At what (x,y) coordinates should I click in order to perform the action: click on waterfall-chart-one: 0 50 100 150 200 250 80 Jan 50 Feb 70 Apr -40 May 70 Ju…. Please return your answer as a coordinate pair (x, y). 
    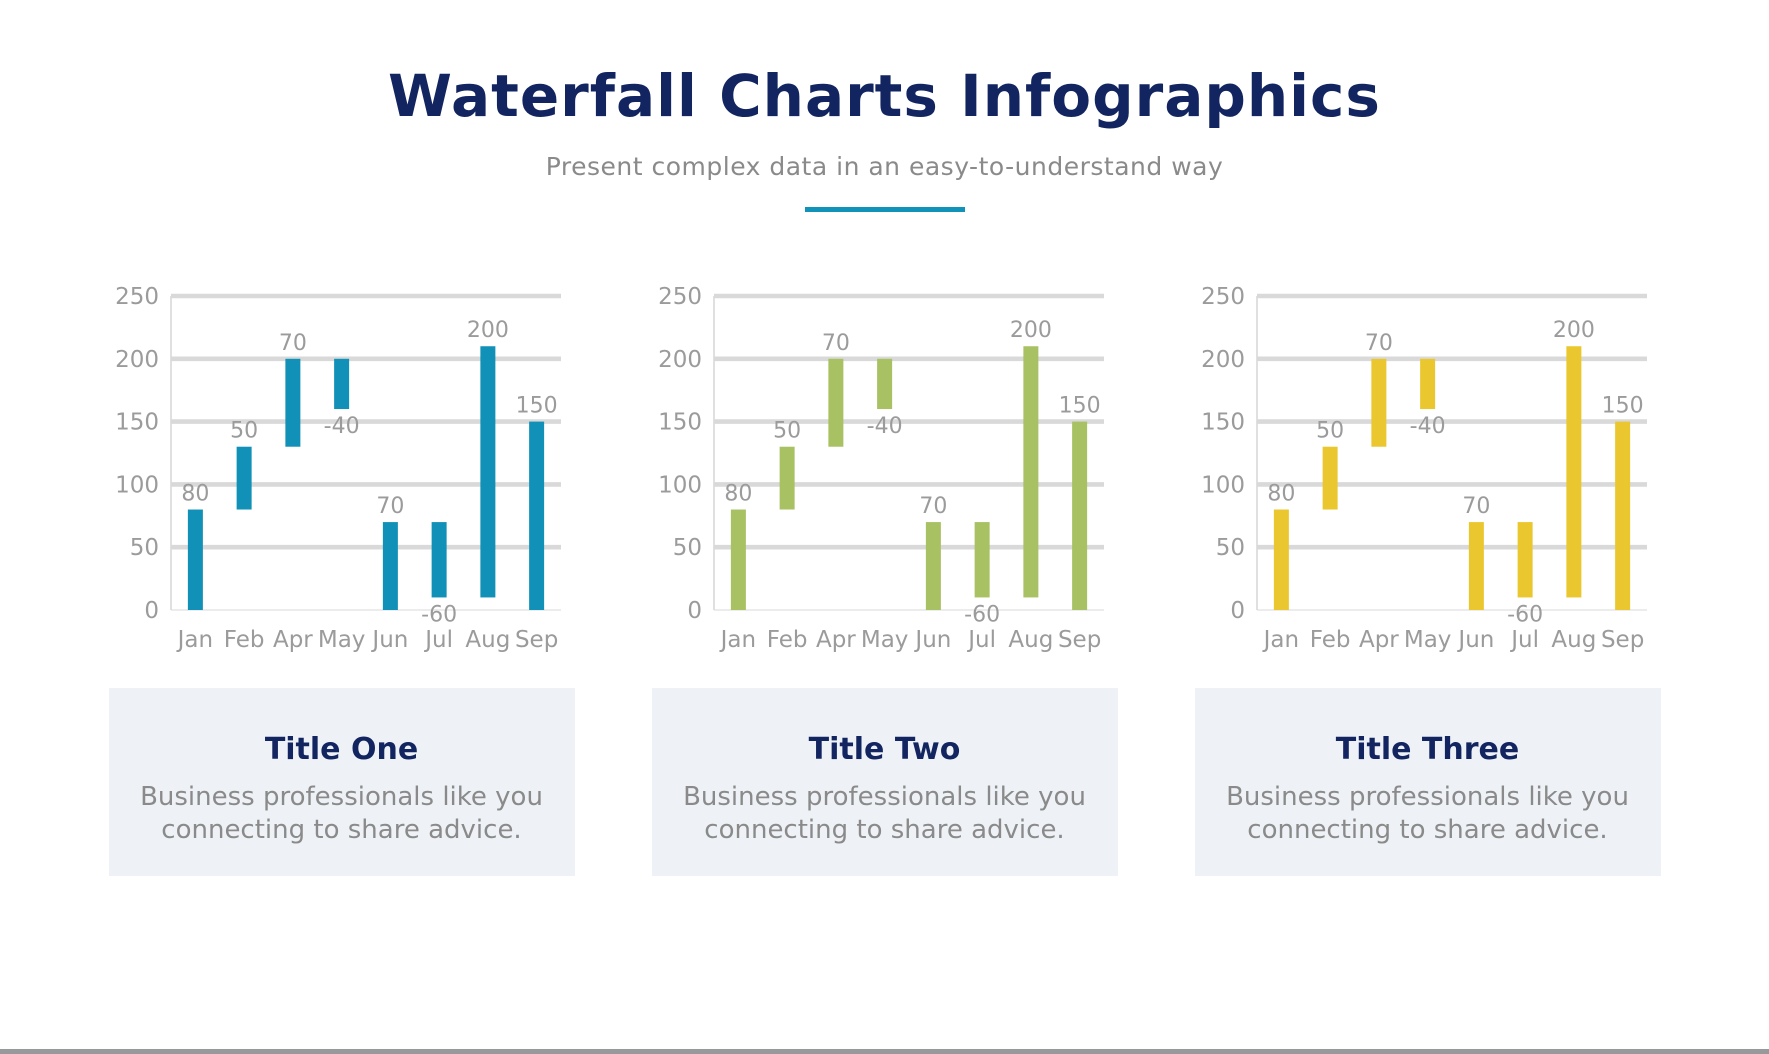
    Looking at the image, I should click on (338, 468).